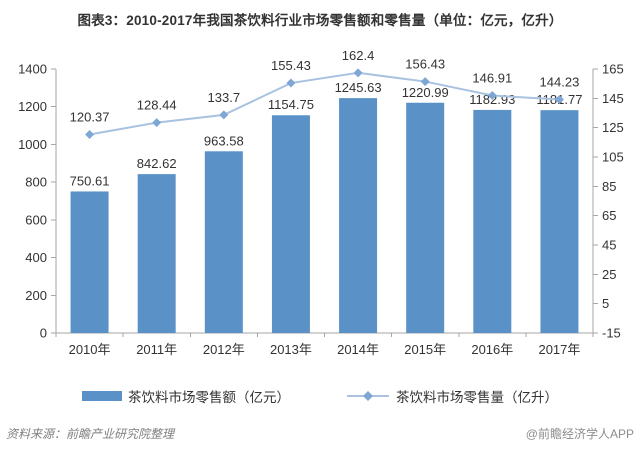  Describe the element at coordinates (224, 349) in the screenshot. I see `x-axis-category-label: 2012年` at that location.